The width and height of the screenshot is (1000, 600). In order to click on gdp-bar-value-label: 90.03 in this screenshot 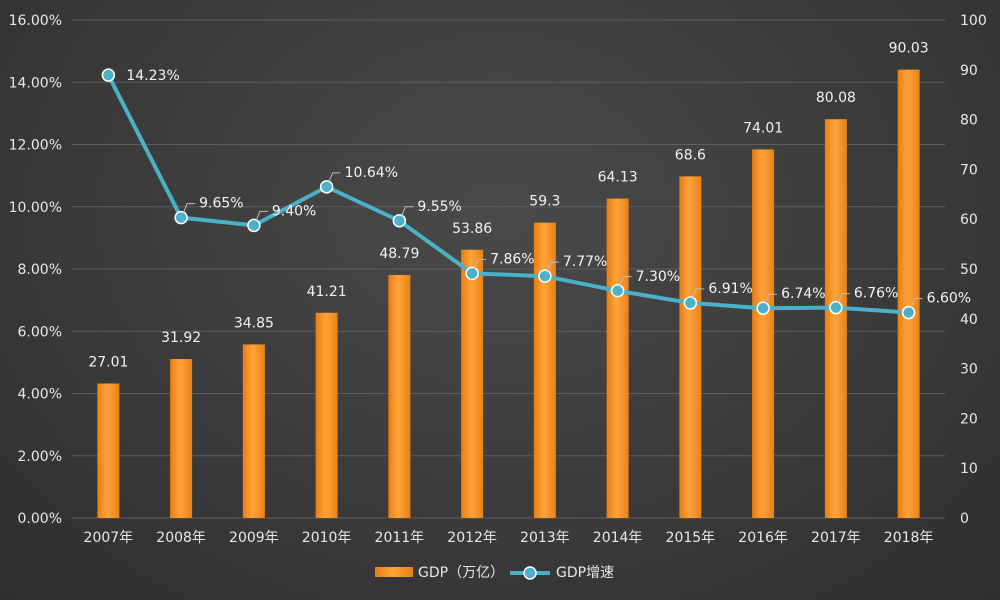, I will do `click(909, 49)`.